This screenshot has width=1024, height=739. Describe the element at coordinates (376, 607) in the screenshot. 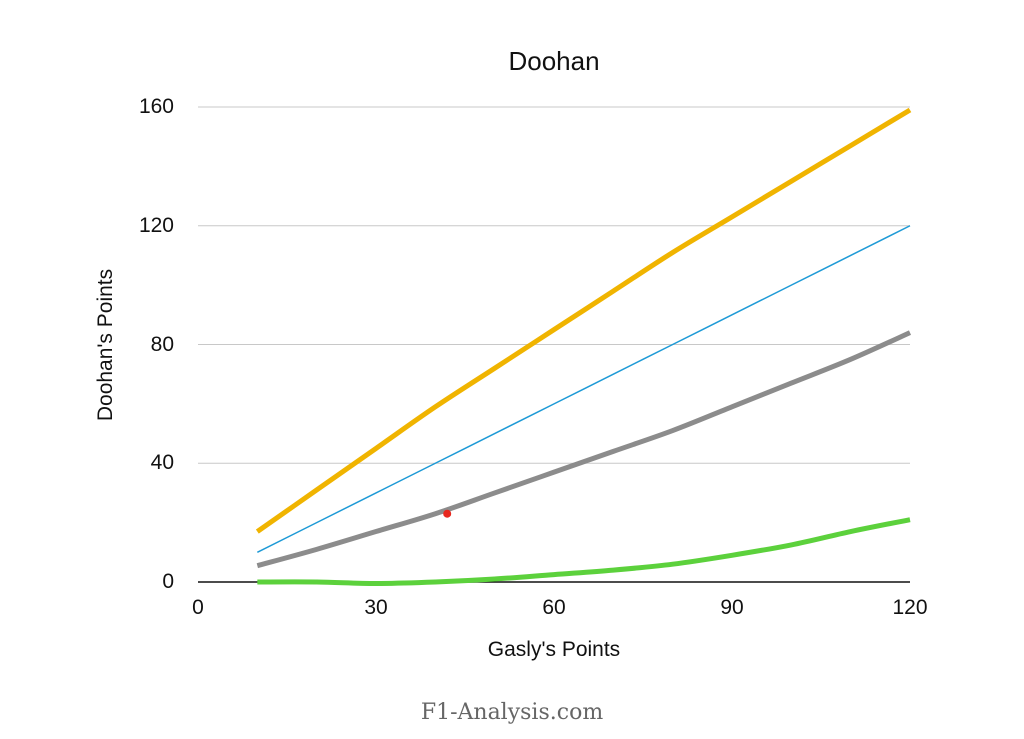

I see `x-tick-label: 30` at that location.